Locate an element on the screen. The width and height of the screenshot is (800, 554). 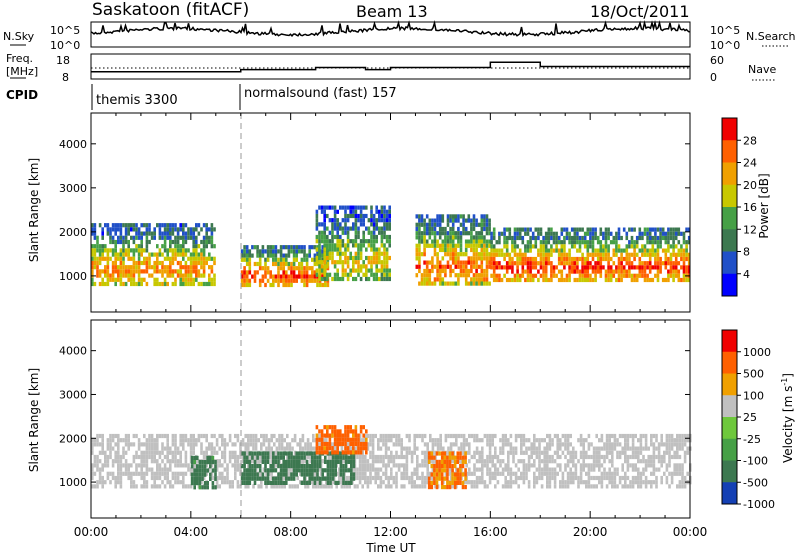
power-colorbar-tick-label: 28 is located at coordinates (750, 140).